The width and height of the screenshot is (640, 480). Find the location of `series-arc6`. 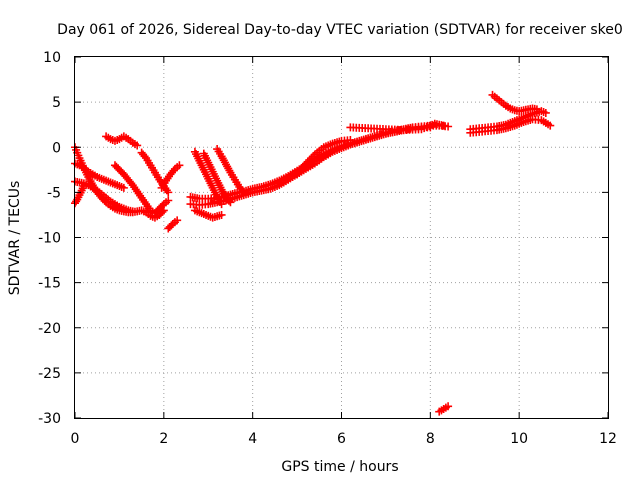

series-arc6 is located at coordinates (141, 189).